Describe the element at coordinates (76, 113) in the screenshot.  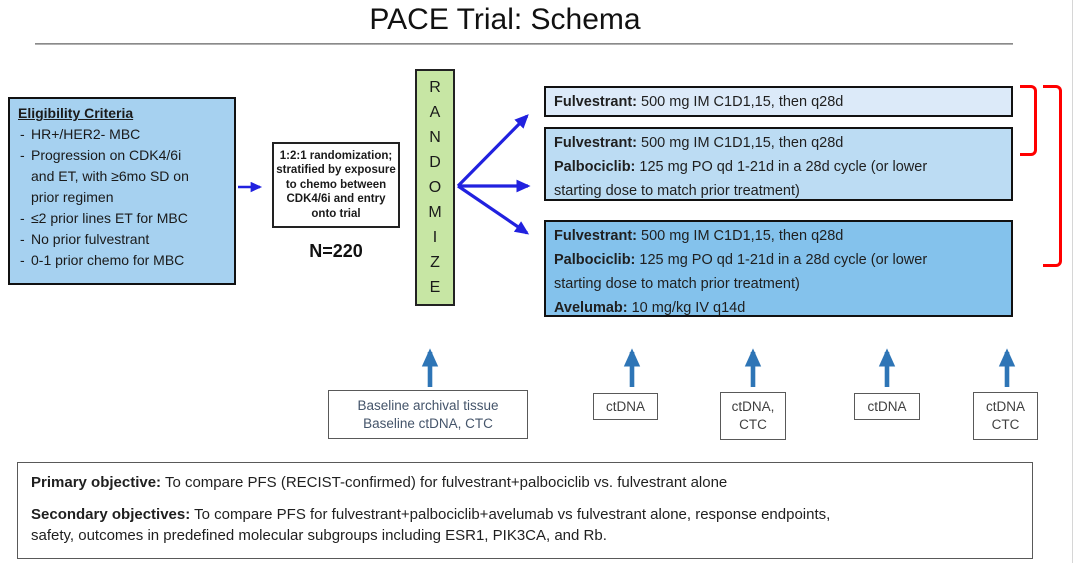
I see `eligibility-heading: Eligibility Criteria` at that location.